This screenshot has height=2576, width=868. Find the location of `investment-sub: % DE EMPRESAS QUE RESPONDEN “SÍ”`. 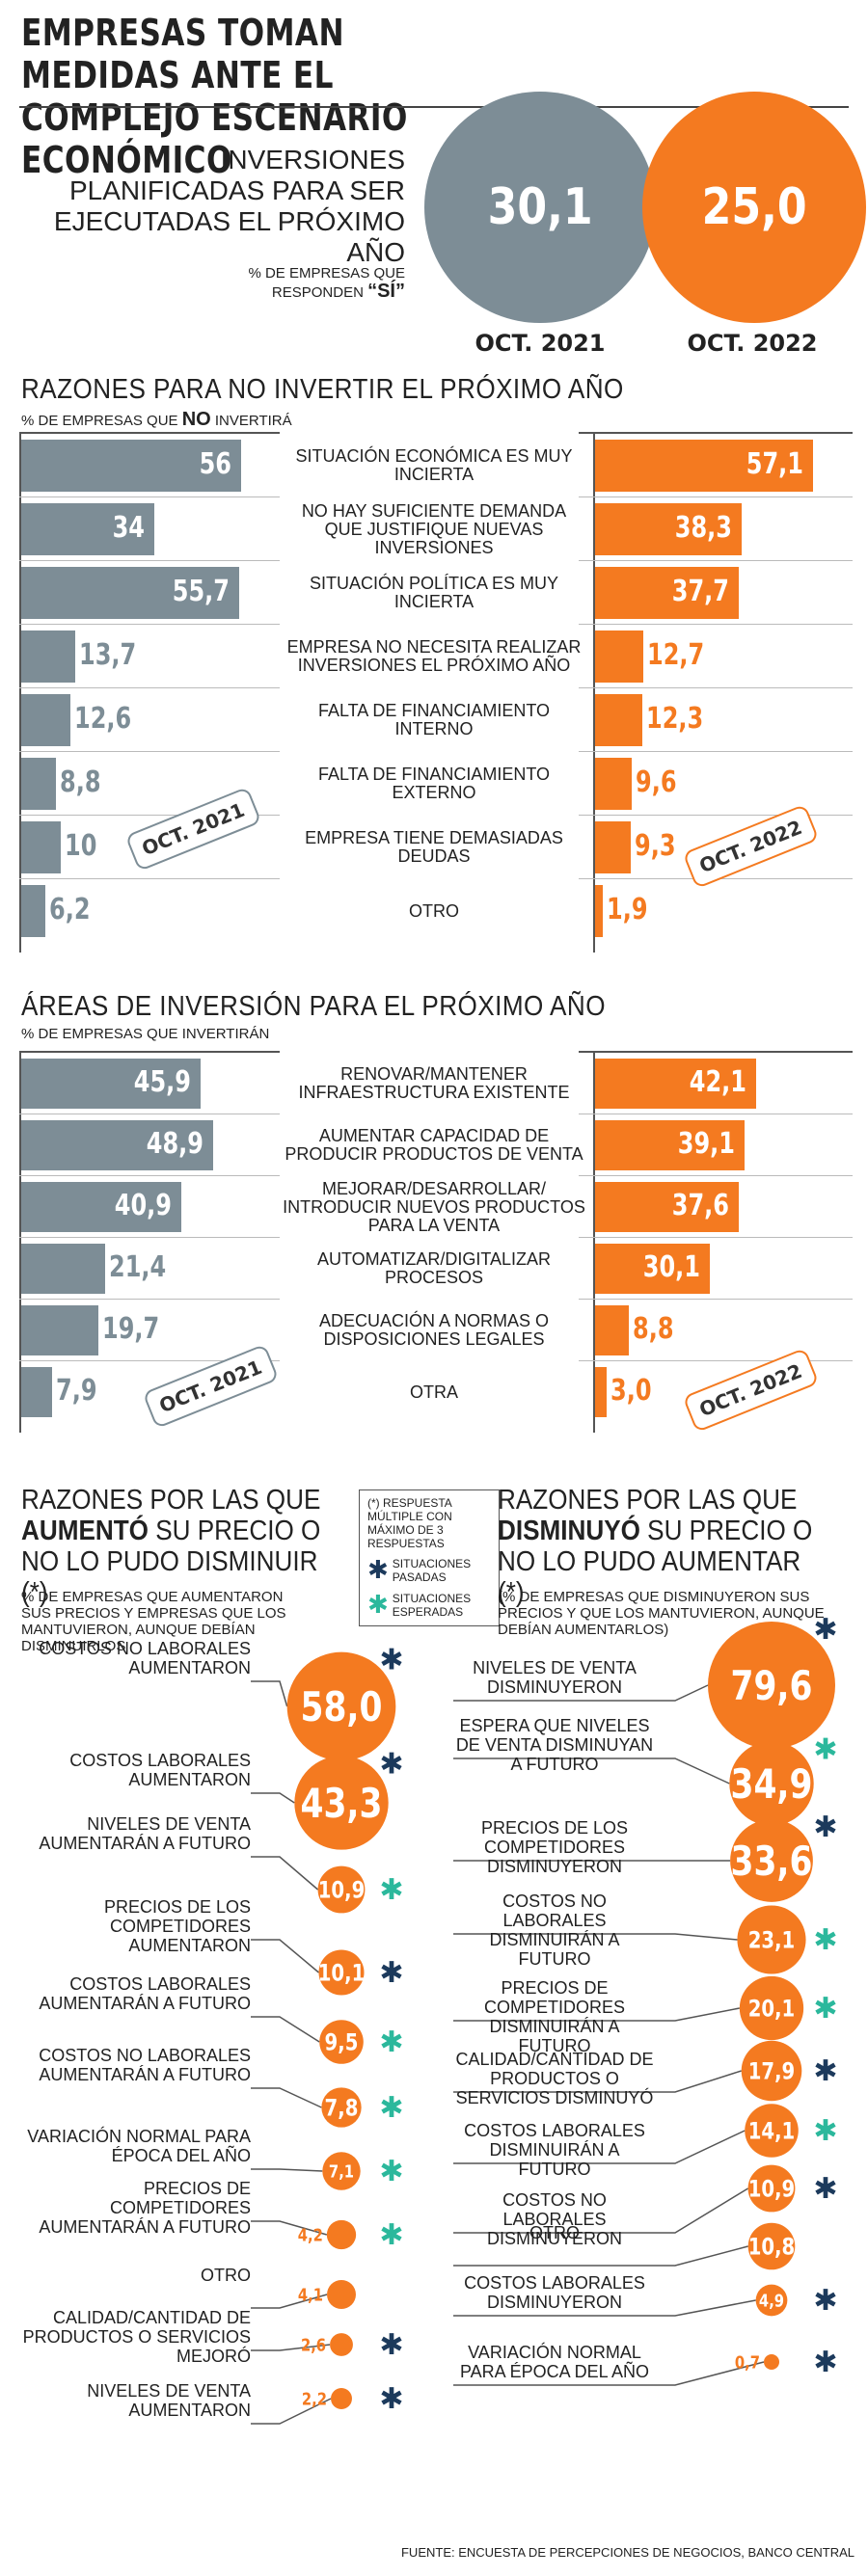

investment-sub: % DE EMPRESAS QUE RESPONDEN “SÍ” is located at coordinates (308, 284).